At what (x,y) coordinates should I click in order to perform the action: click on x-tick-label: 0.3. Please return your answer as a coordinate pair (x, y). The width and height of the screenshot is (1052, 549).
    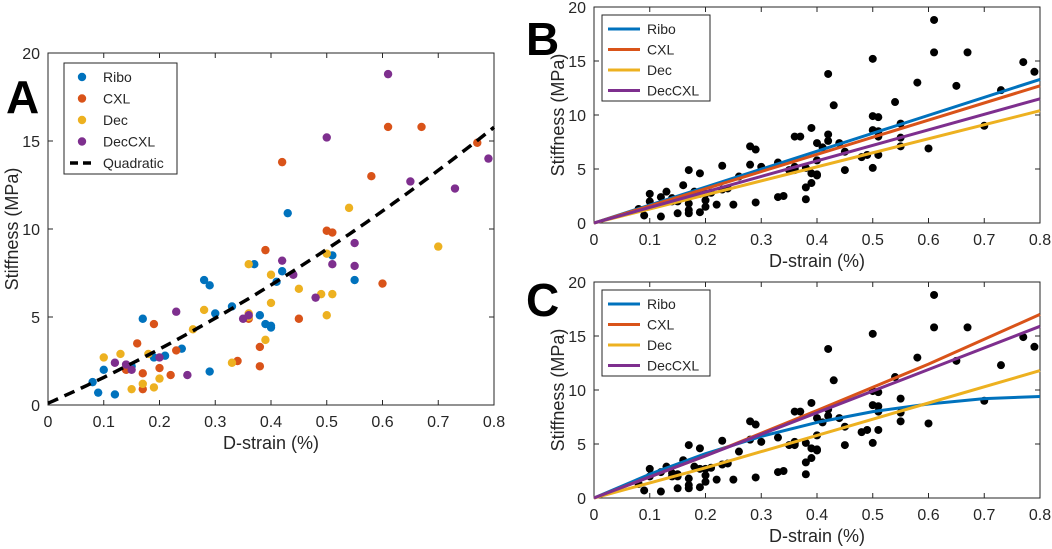
    Looking at the image, I should click on (215, 422).